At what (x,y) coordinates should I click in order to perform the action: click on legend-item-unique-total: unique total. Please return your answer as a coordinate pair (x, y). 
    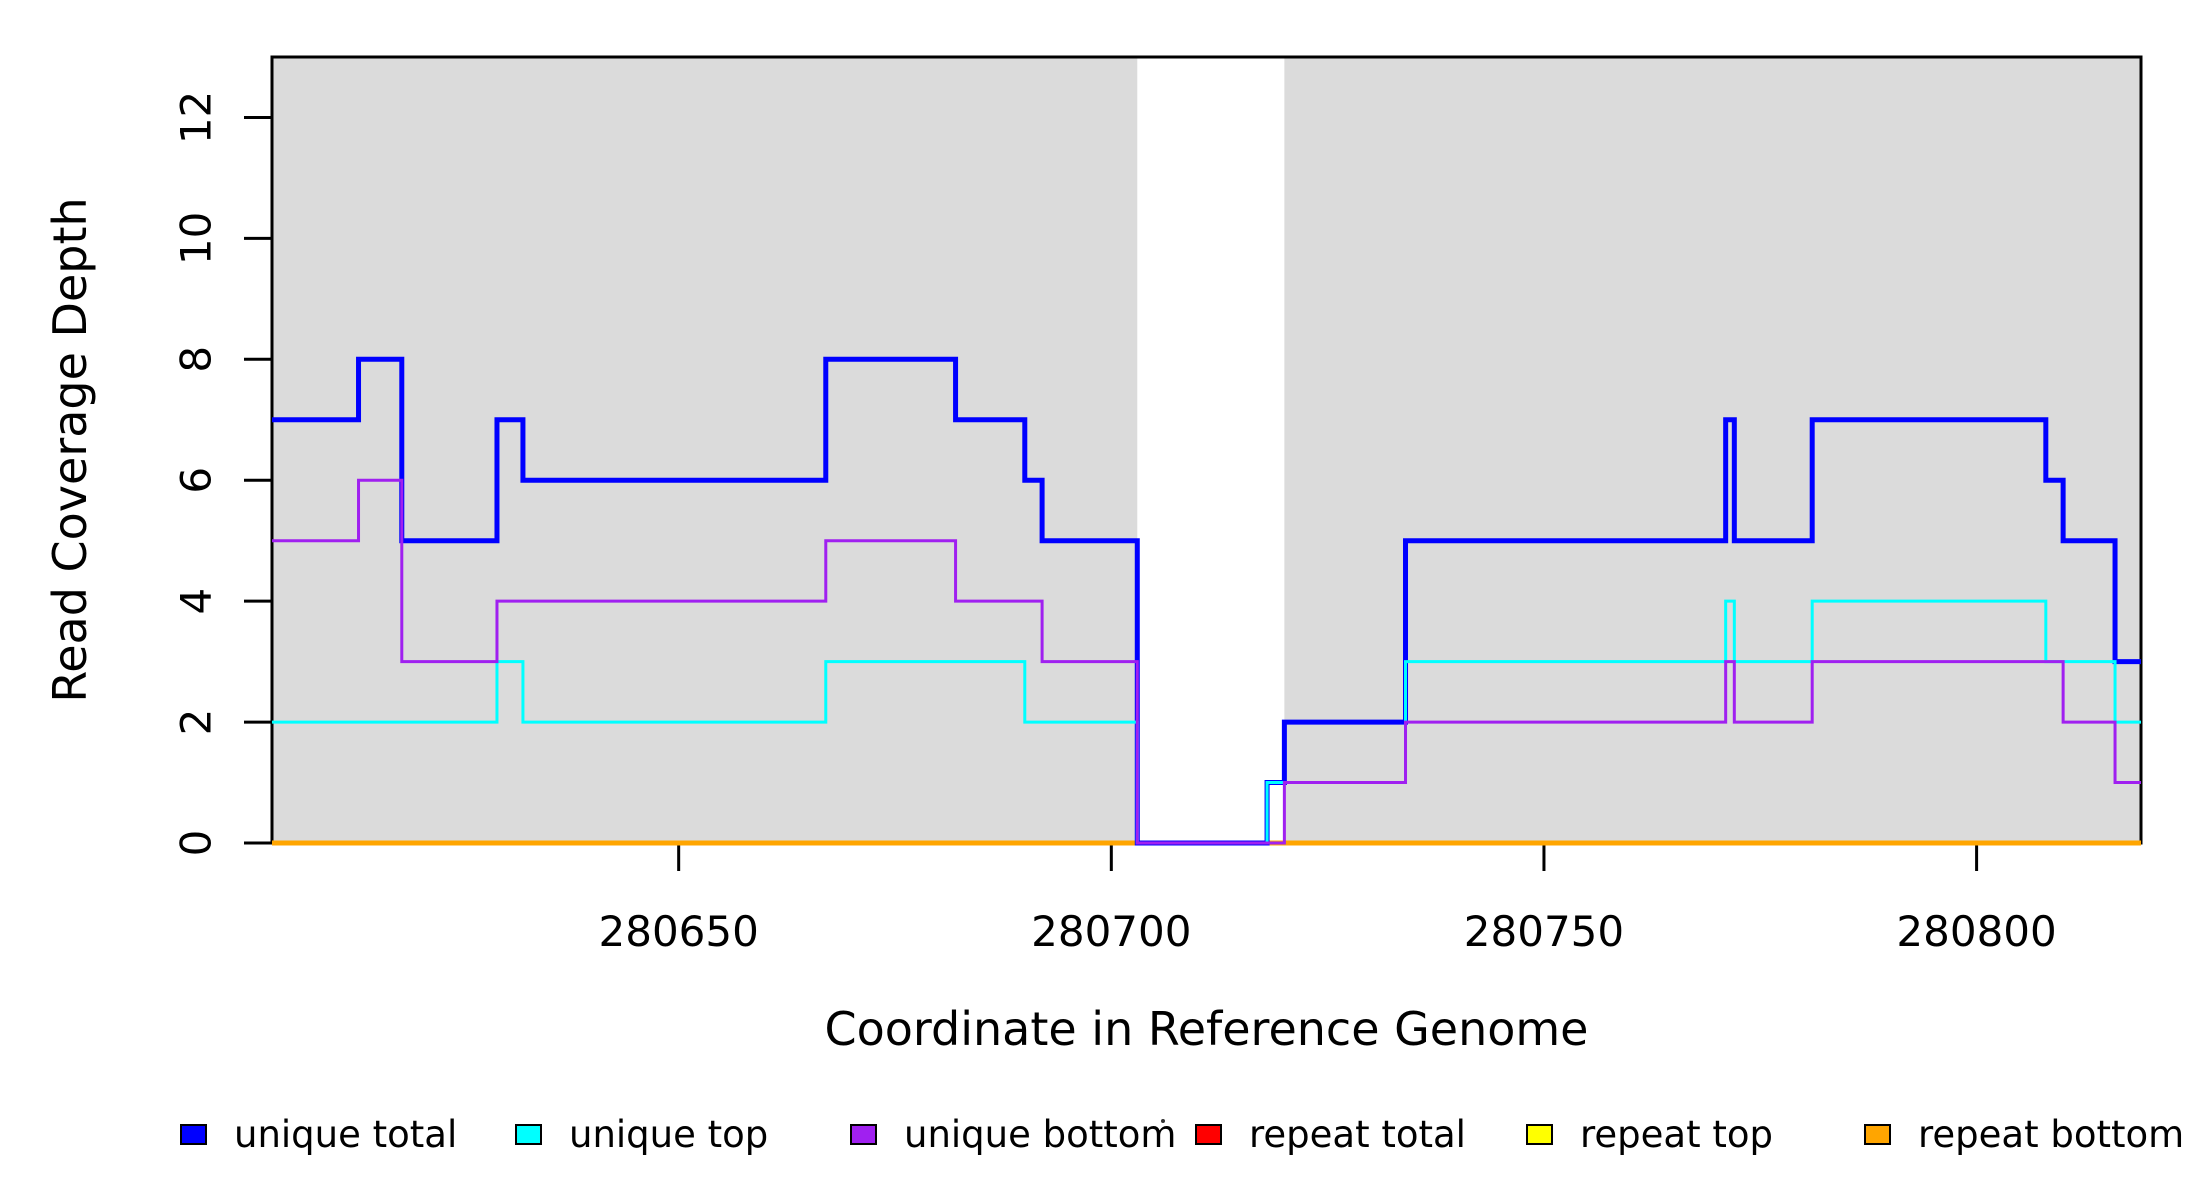
    Looking at the image, I should click on (318, 1134).